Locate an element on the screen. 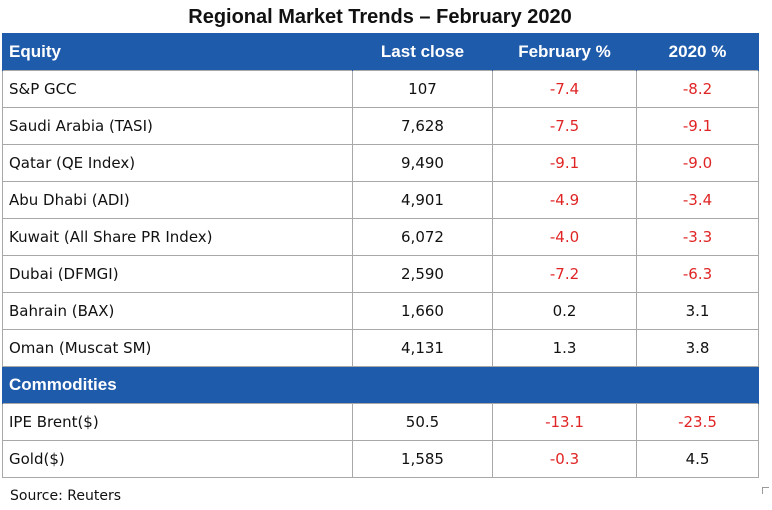  last-close-value: 1,585 is located at coordinates (422, 459).